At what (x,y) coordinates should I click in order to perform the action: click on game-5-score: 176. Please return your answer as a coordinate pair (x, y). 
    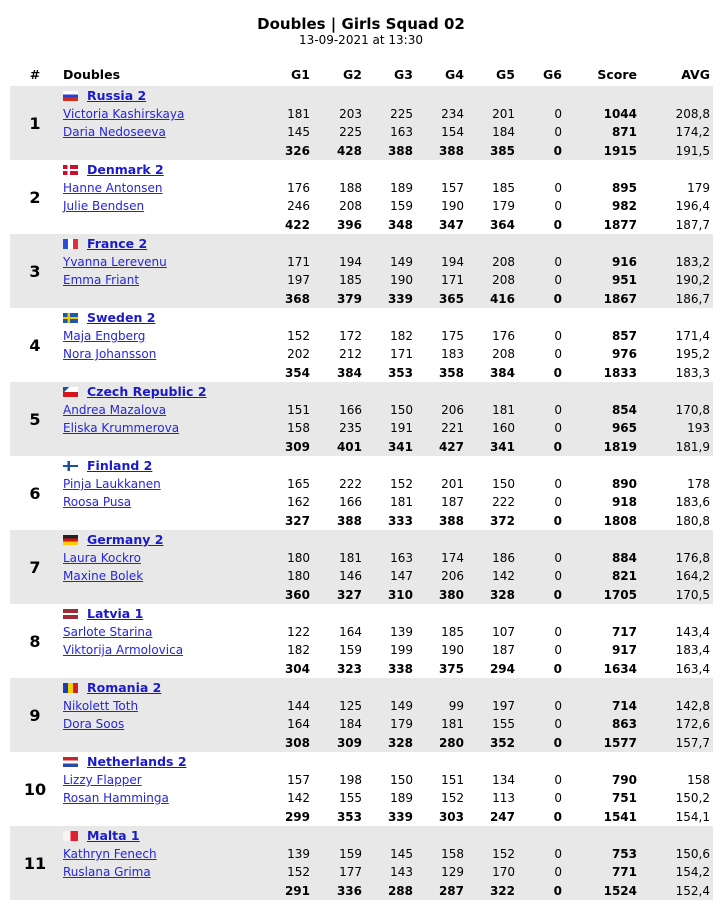
    Looking at the image, I should click on (503, 336).